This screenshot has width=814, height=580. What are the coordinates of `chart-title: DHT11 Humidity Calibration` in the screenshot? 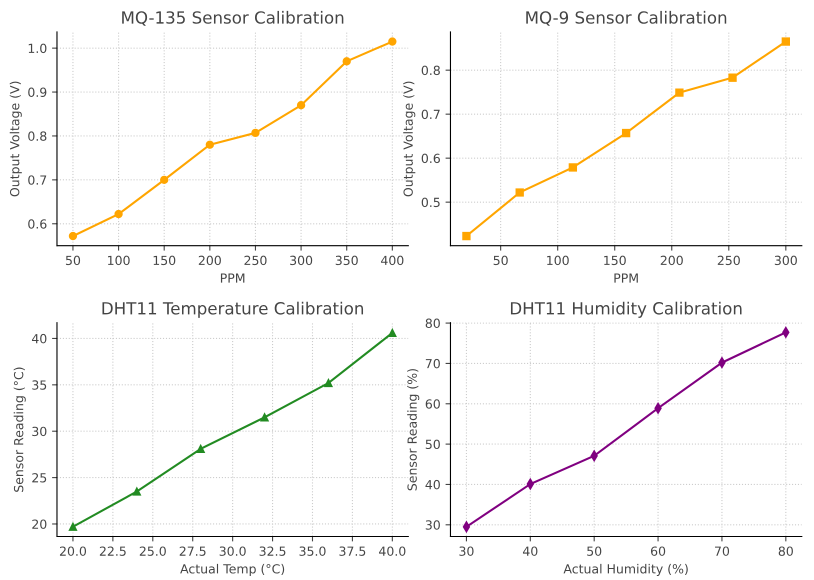 It's located at (626, 310).